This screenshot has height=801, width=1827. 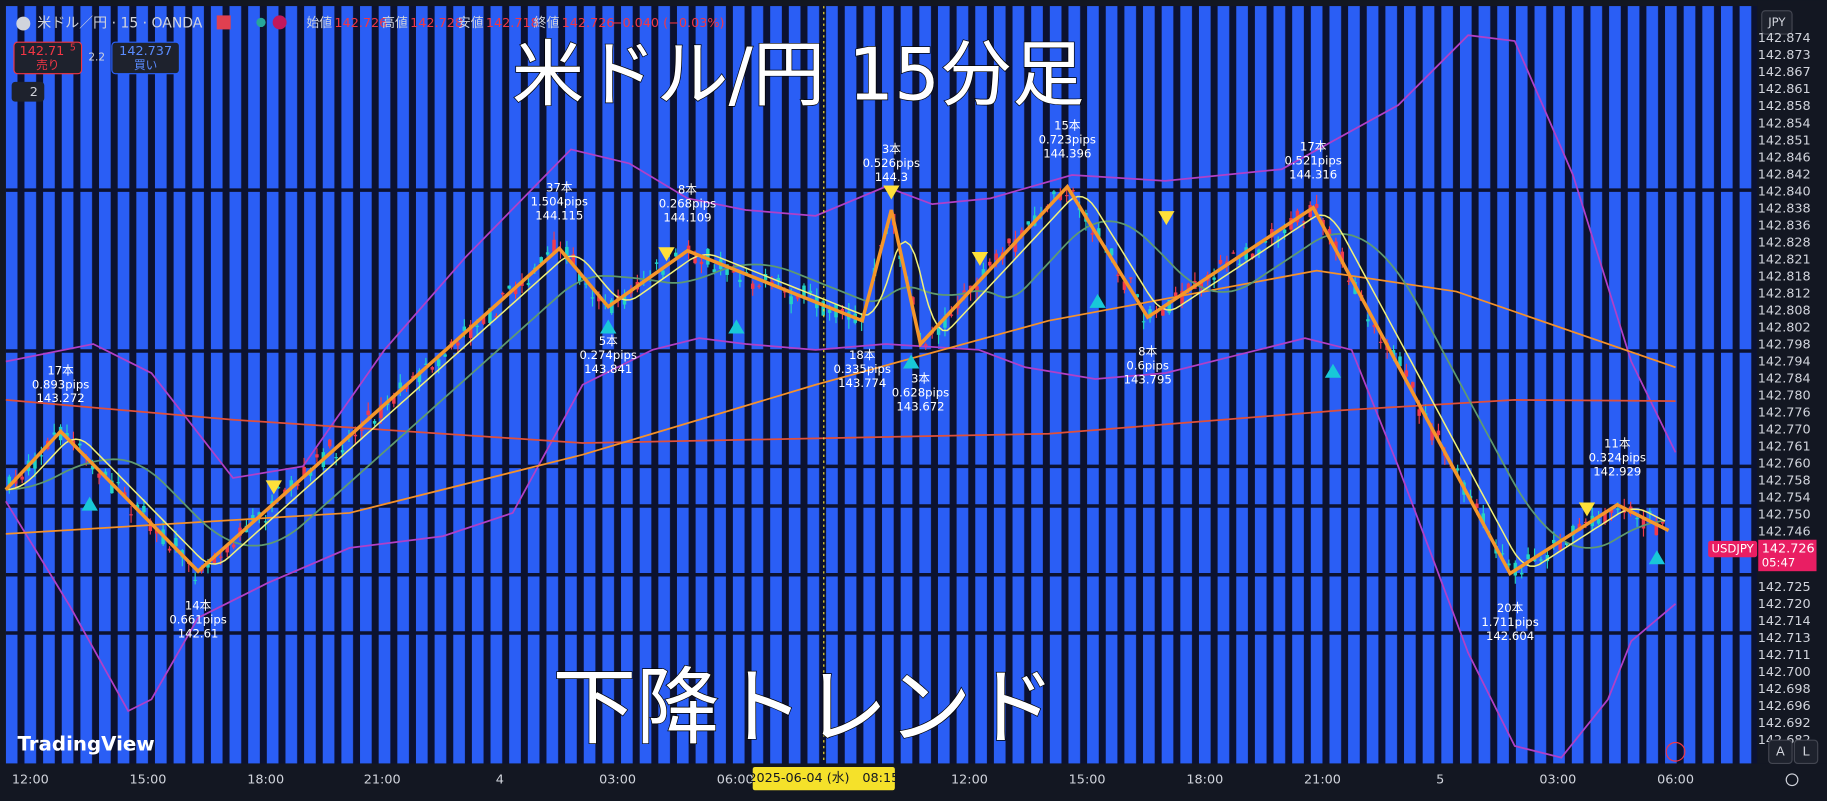 I want to click on currency: JPY, so click(x=1776, y=22).